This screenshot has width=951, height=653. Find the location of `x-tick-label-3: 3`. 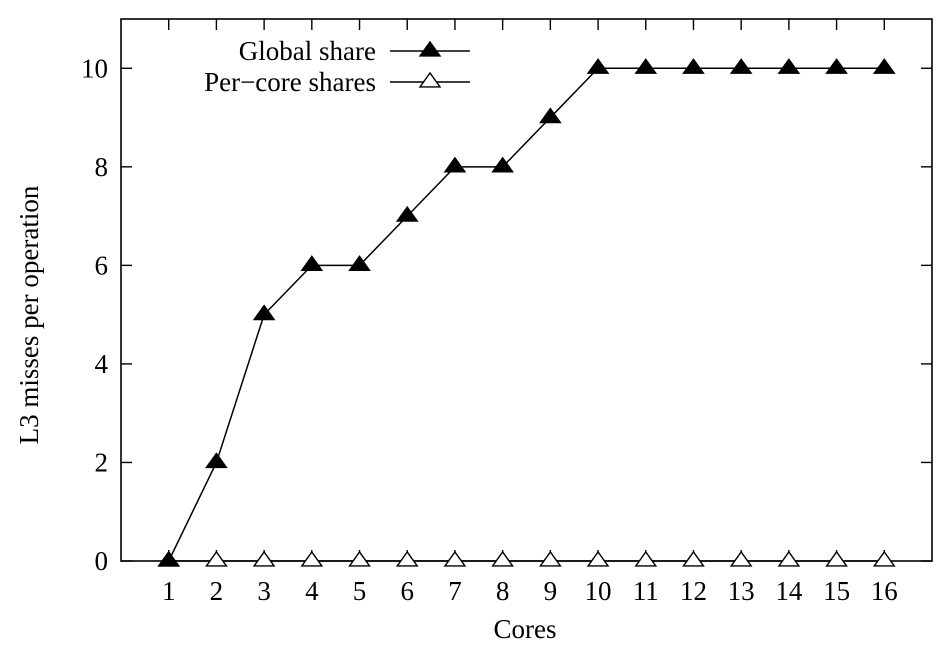

x-tick-label-3: 3 is located at coordinates (264, 591).